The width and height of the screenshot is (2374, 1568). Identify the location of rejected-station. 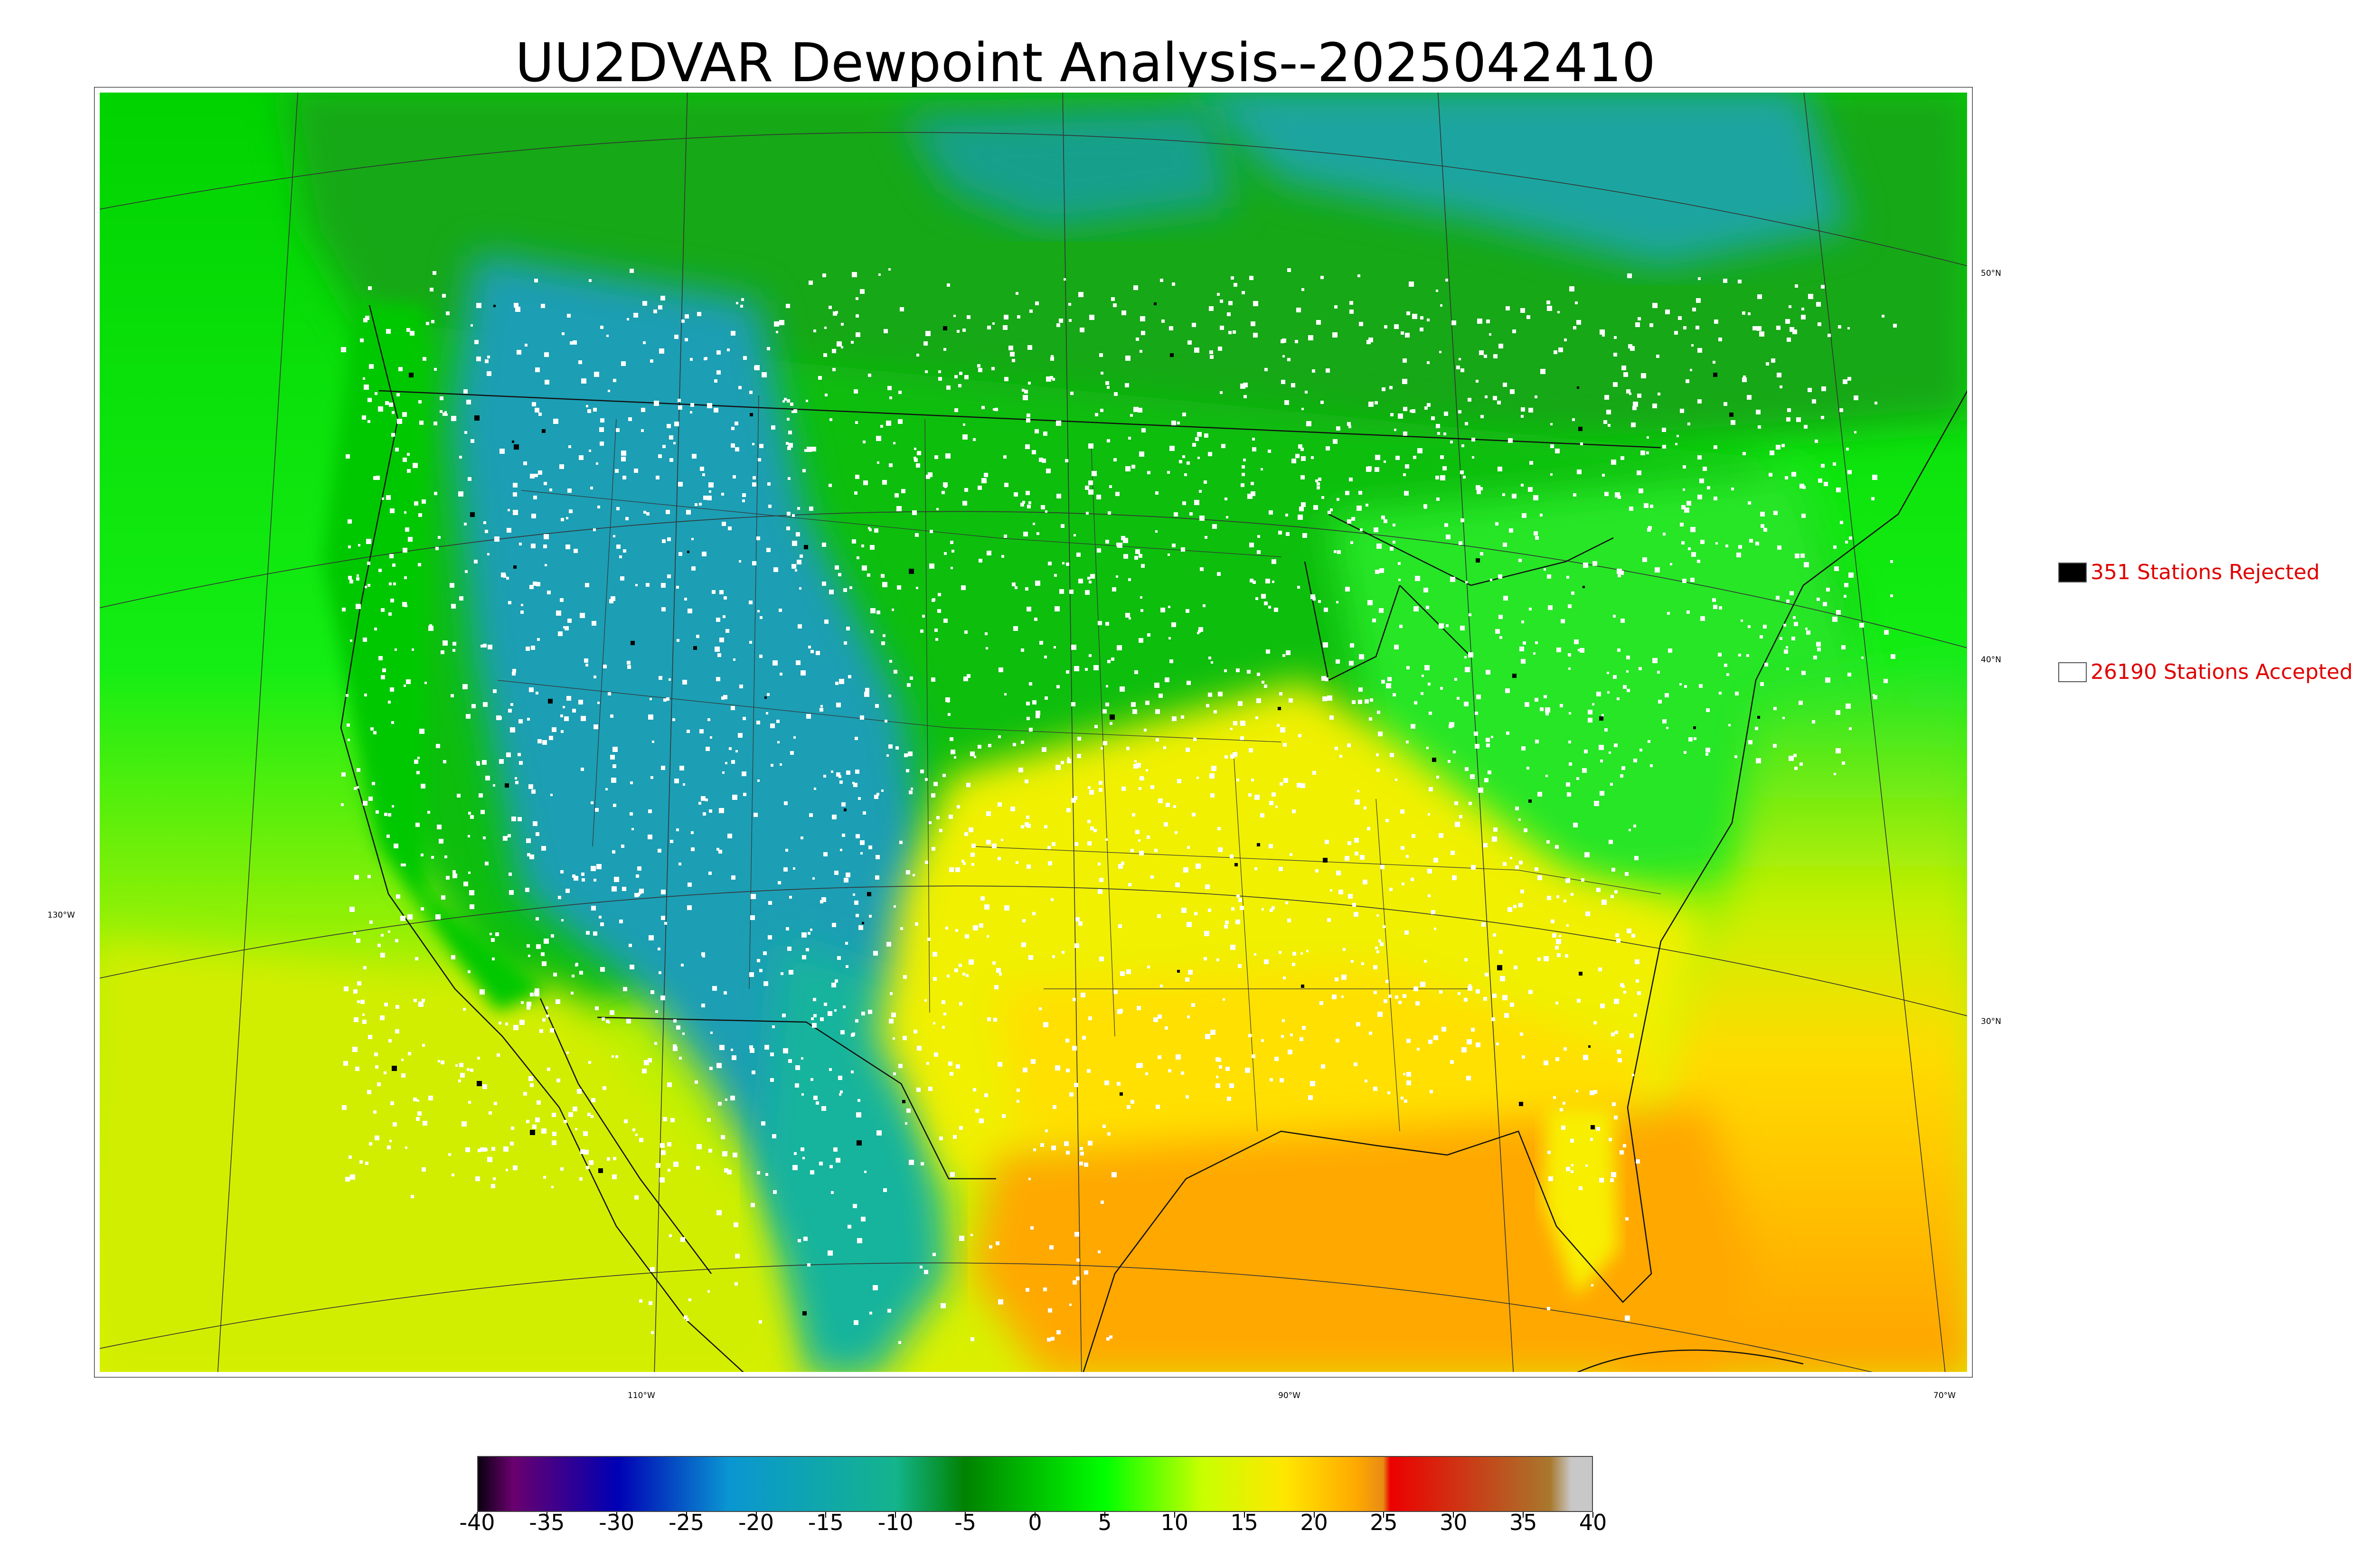
(911, 572).